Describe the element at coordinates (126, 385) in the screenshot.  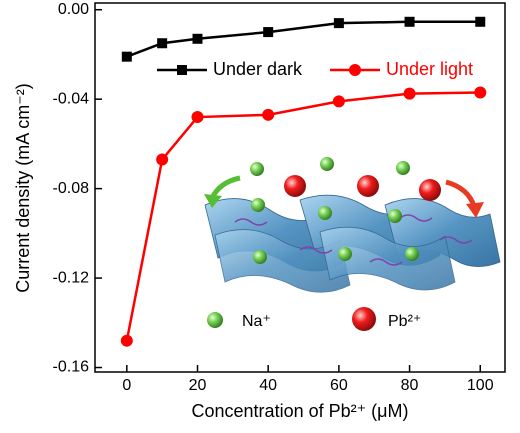
I see `x-tick-label: 0` at that location.